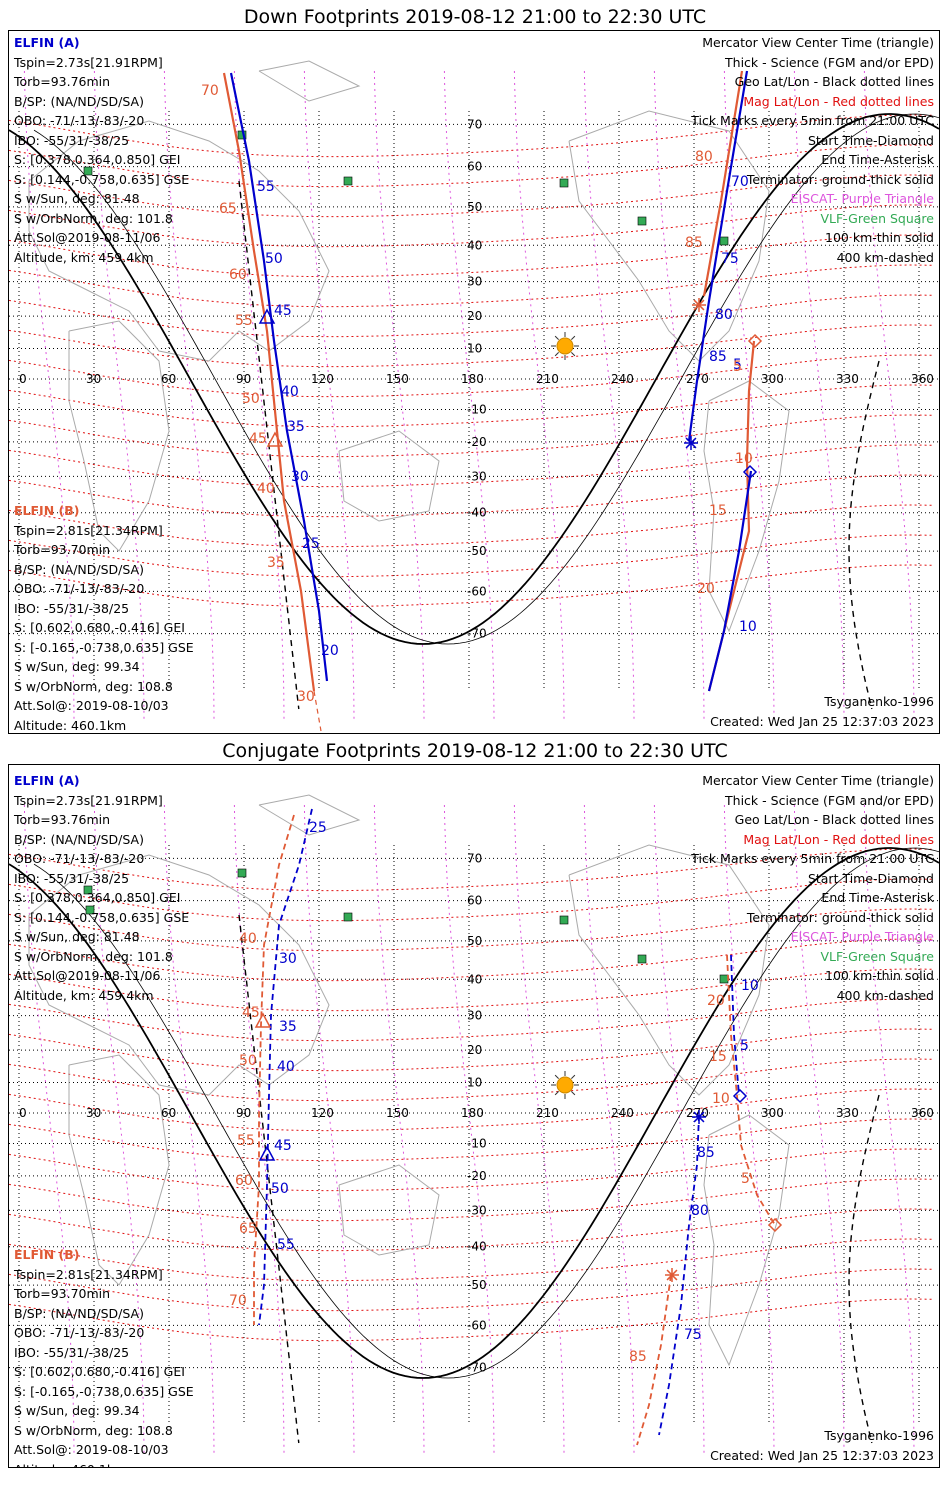 This screenshot has width=950, height=1500. What do you see at coordinates (838, 839) in the screenshot?
I see `legend-line: Mag Lat/Lon - Red dotted lines` at bounding box center [838, 839].